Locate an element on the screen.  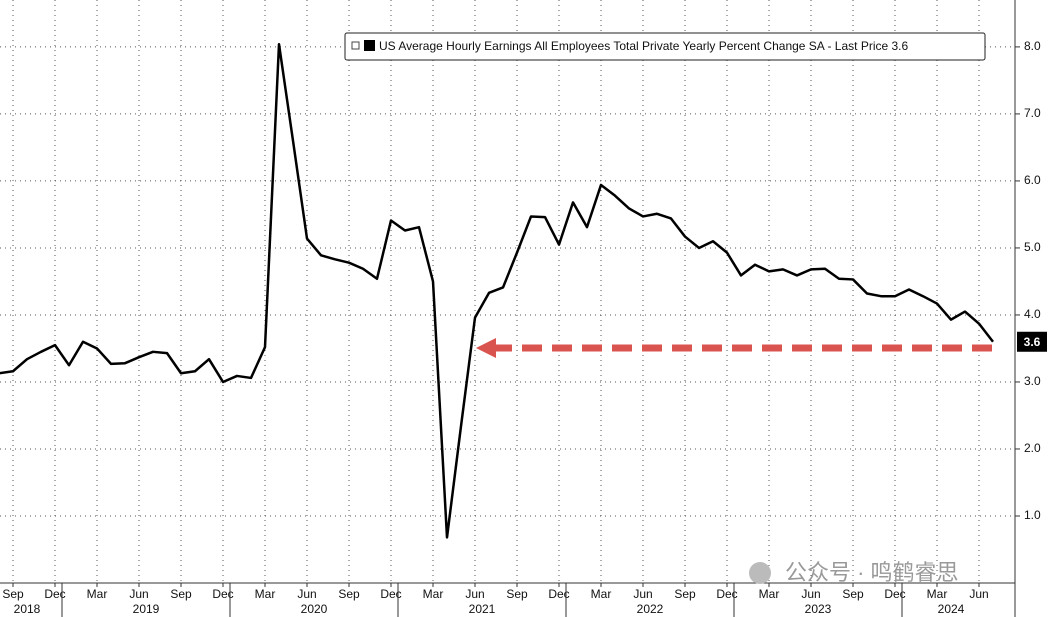
x-year-label: 2023 is located at coordinates (818, 609).